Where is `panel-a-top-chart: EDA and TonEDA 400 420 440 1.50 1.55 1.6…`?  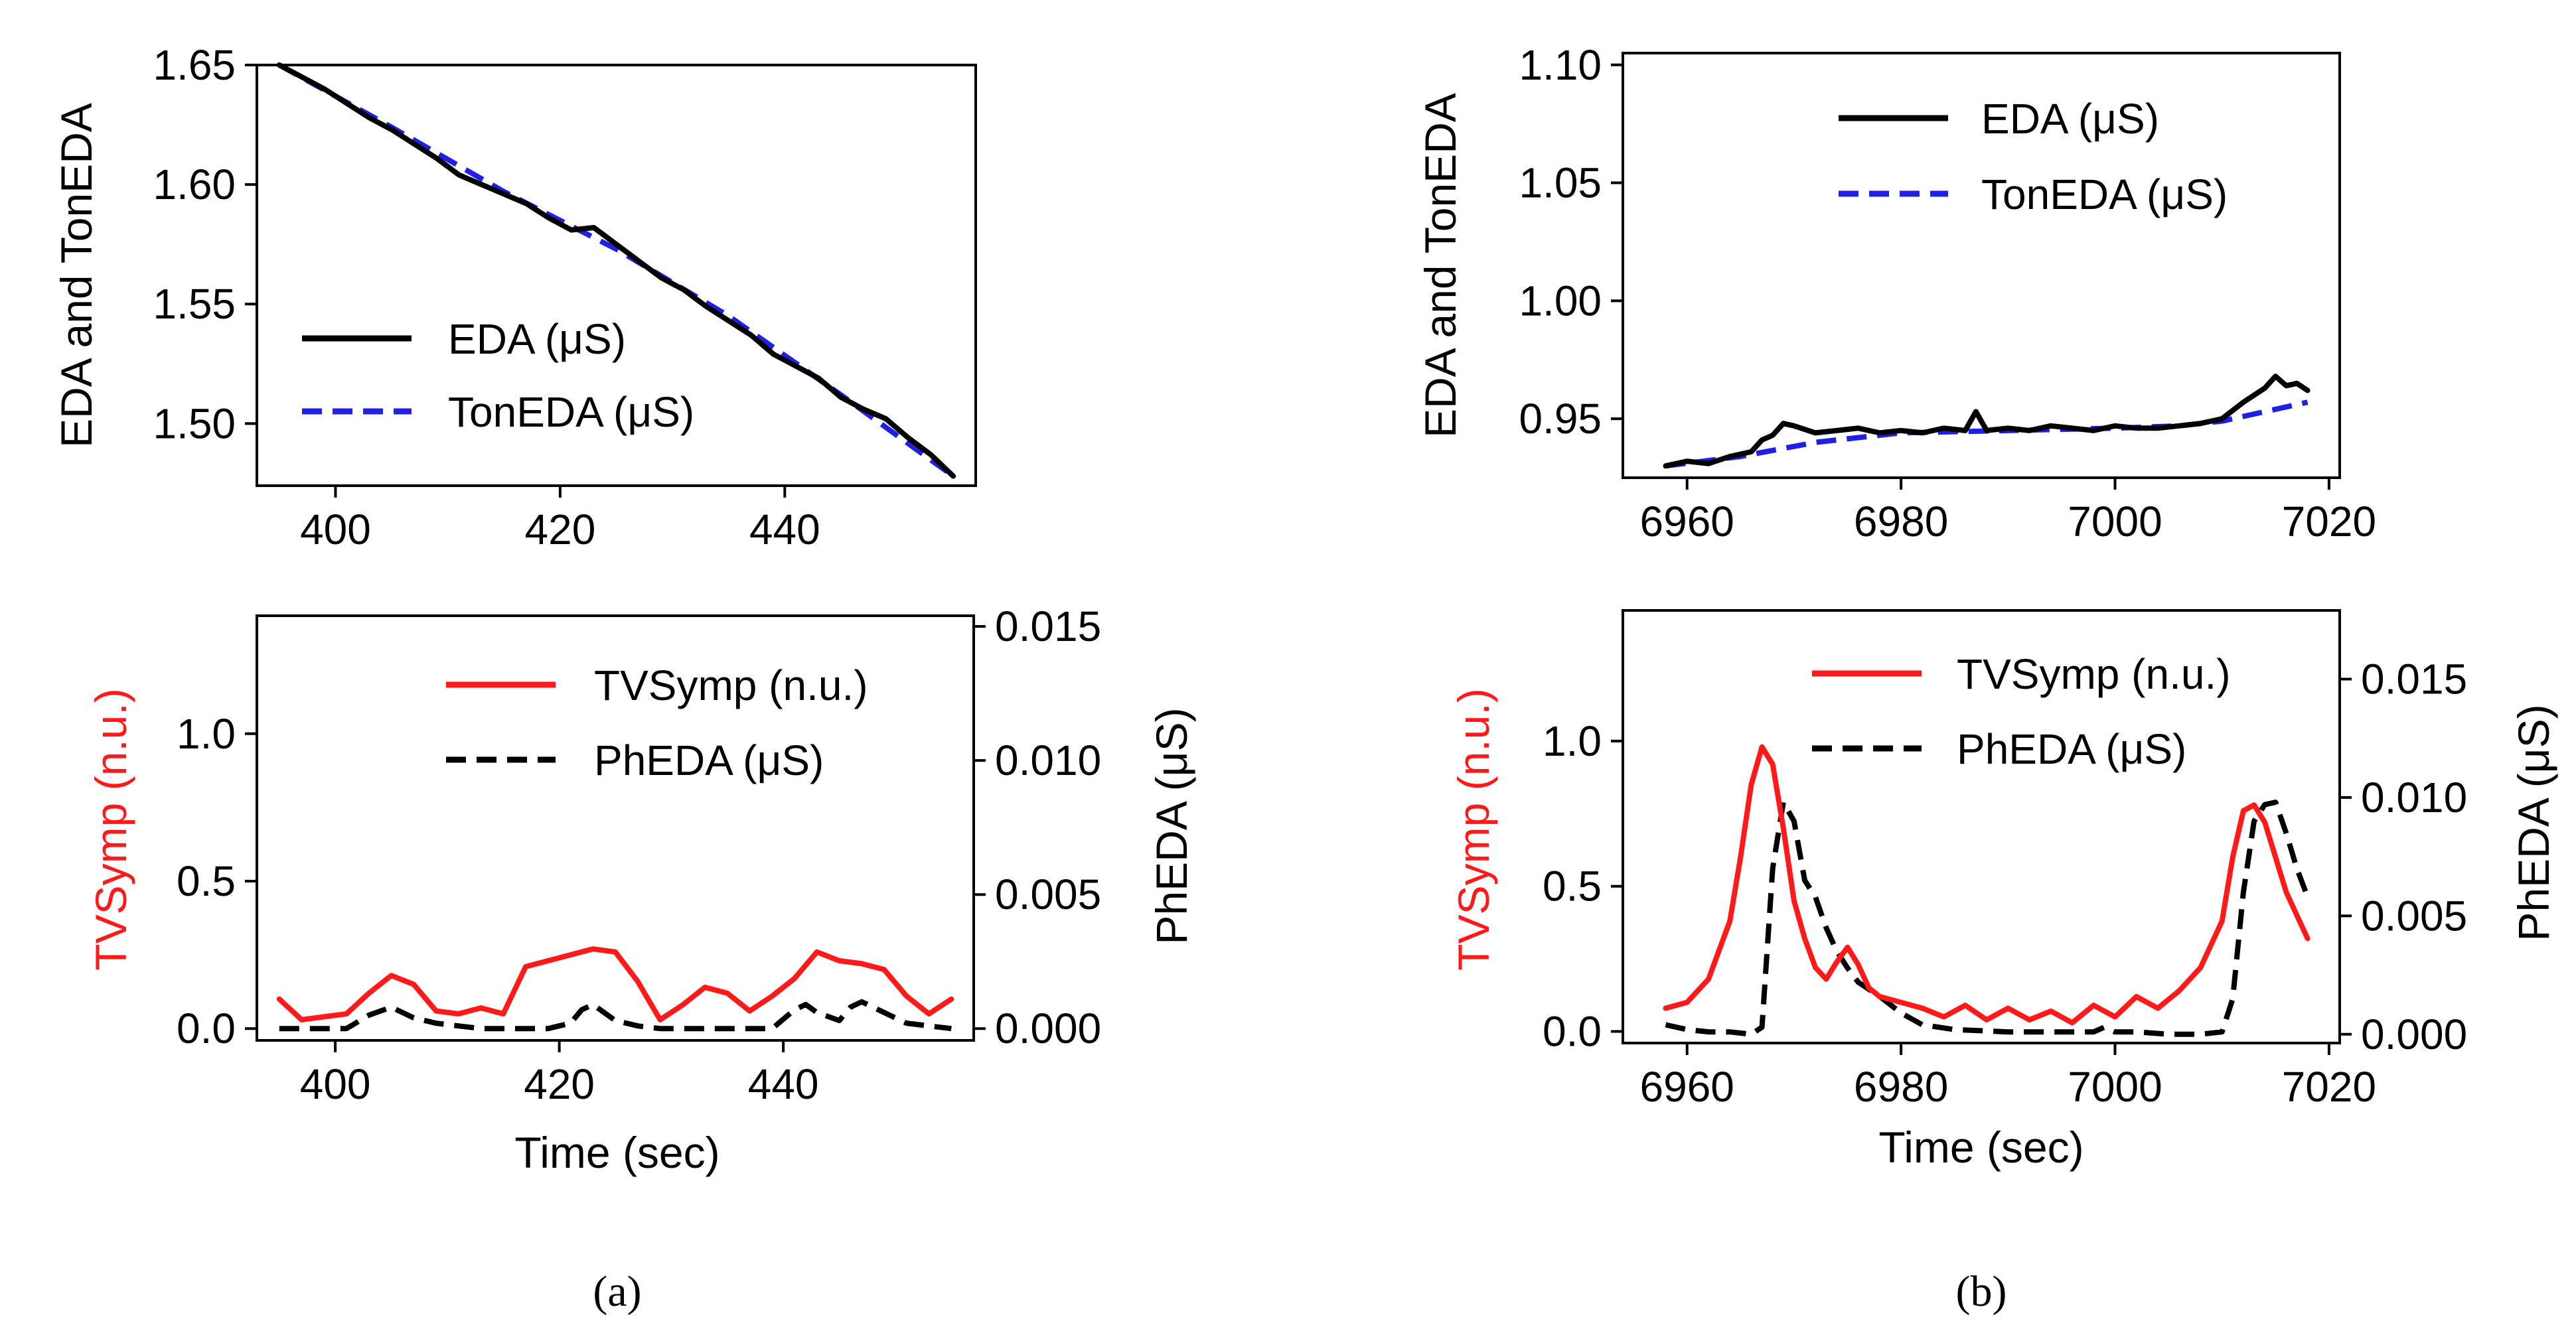 panel-a-top-chart: EDA and TonEDA 400 420 440 1.50 1.55 1.6… is located at coordinates (514, 297).